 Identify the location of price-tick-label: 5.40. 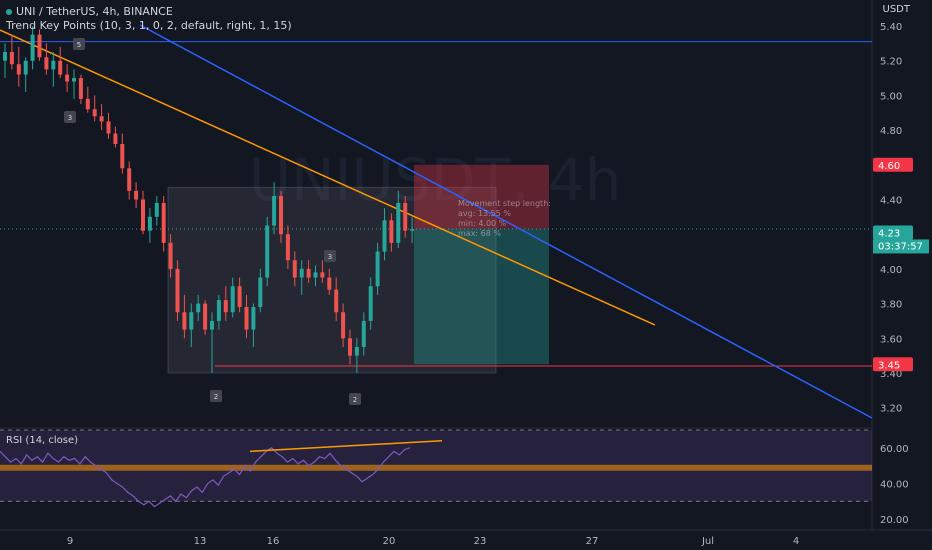
(891, 27).